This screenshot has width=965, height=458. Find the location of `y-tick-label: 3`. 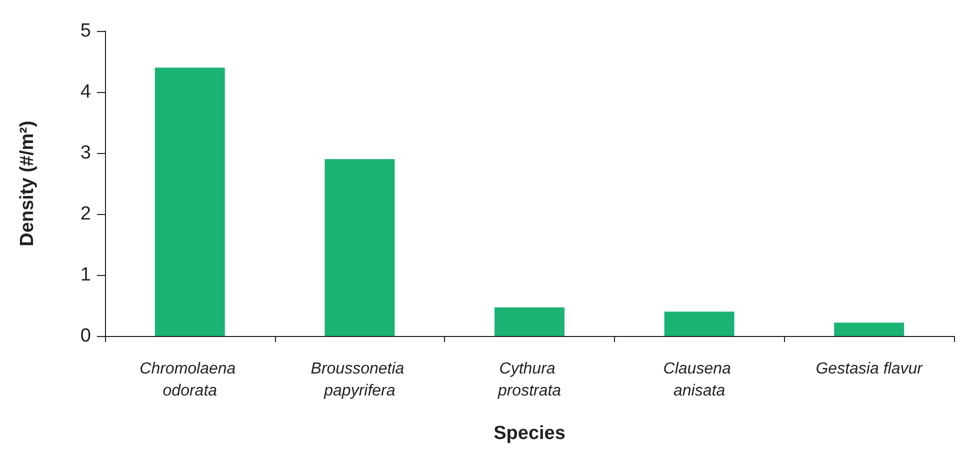

y-tick-label: 3 is located at coordinates (85, 153).